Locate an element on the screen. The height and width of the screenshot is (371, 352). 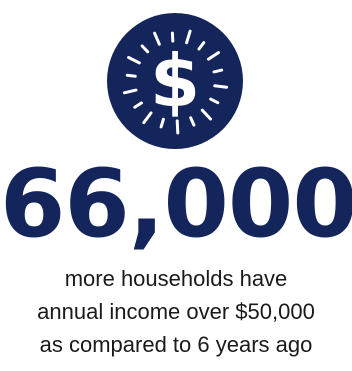
caption-line-3: as compared to 6 years ago is located at coordinates (176, 344).